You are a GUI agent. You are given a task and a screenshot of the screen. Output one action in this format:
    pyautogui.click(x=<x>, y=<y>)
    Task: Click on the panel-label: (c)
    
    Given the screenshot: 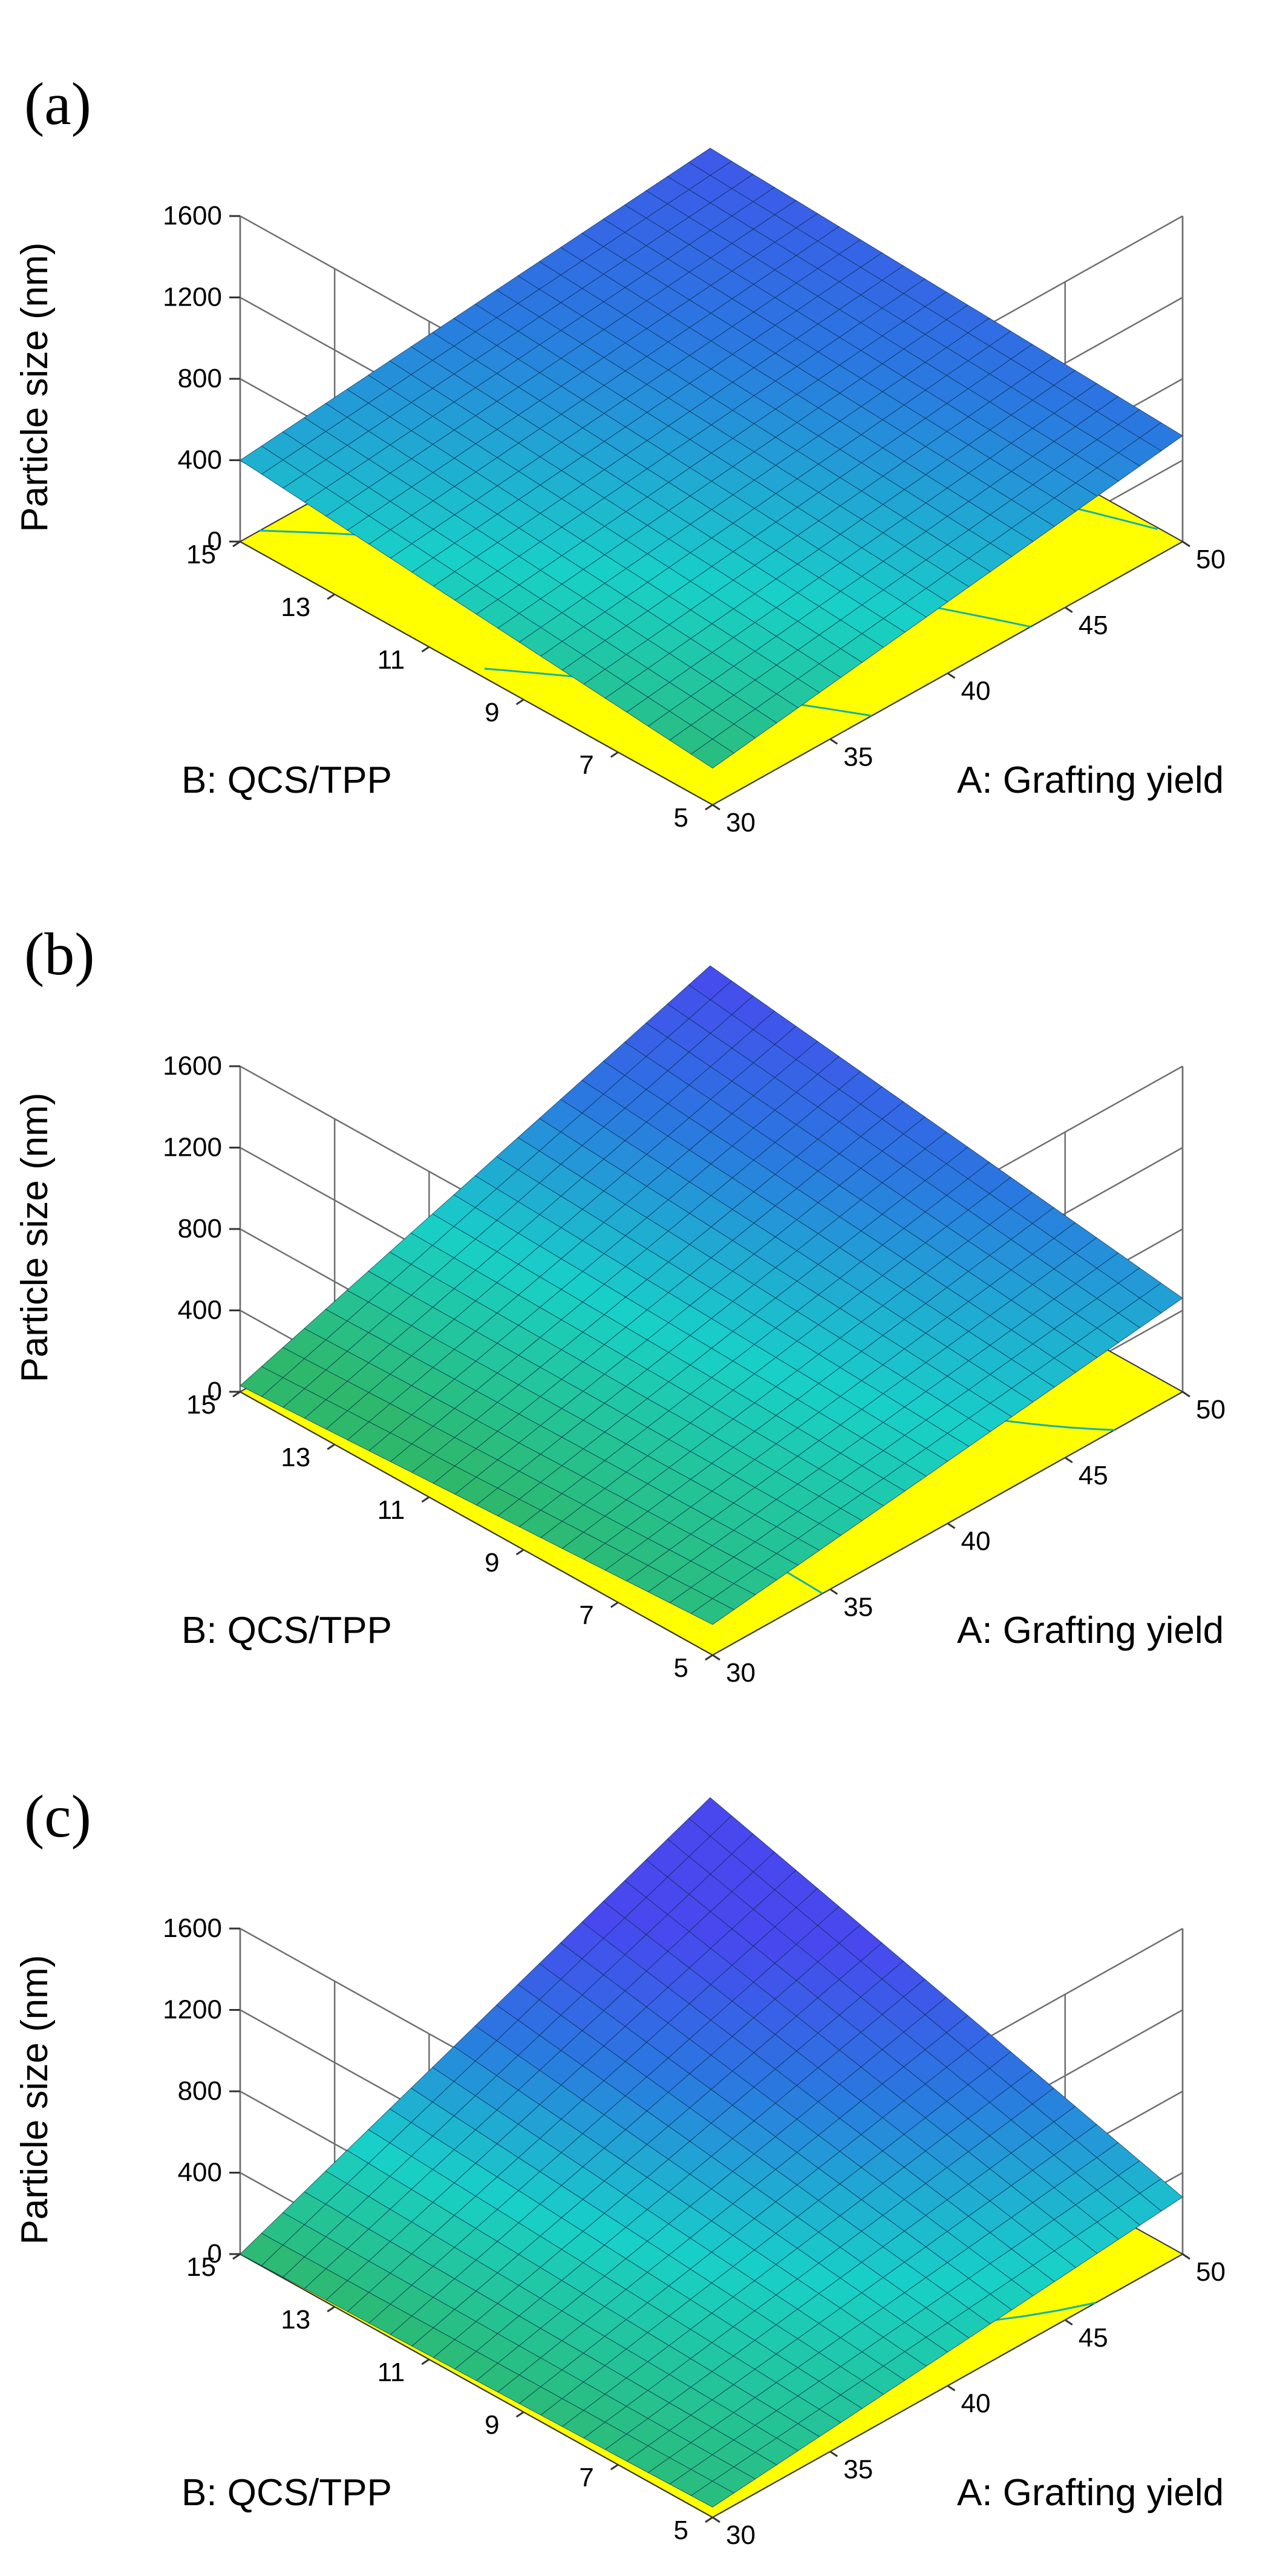 What is the action you would take?
    pyautogui.click(x=57, y=1816)
    